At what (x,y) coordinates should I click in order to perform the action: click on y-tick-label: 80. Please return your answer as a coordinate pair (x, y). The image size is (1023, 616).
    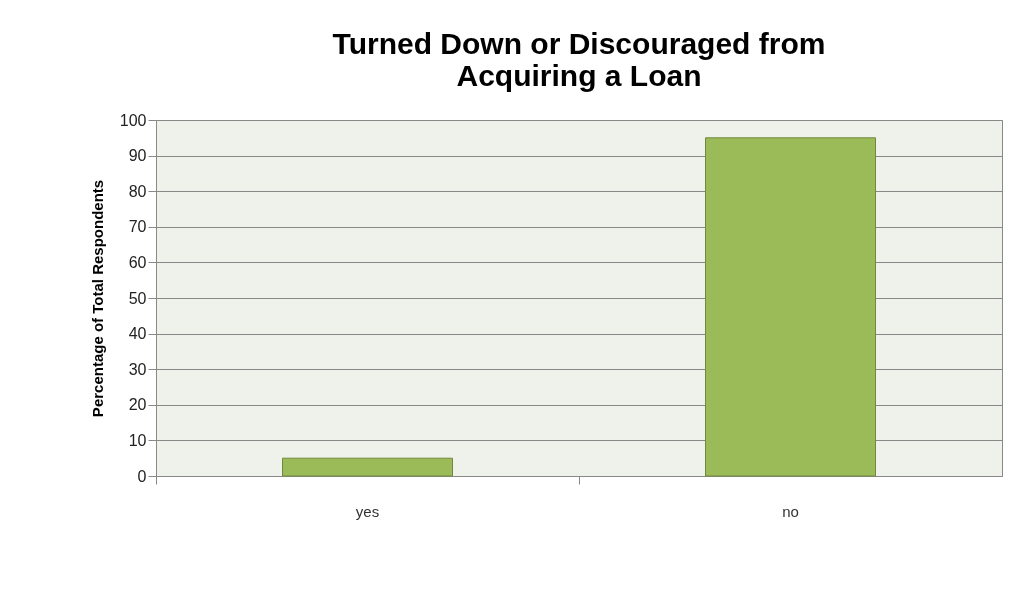
    Looking at the image, I should click on (137, 191).